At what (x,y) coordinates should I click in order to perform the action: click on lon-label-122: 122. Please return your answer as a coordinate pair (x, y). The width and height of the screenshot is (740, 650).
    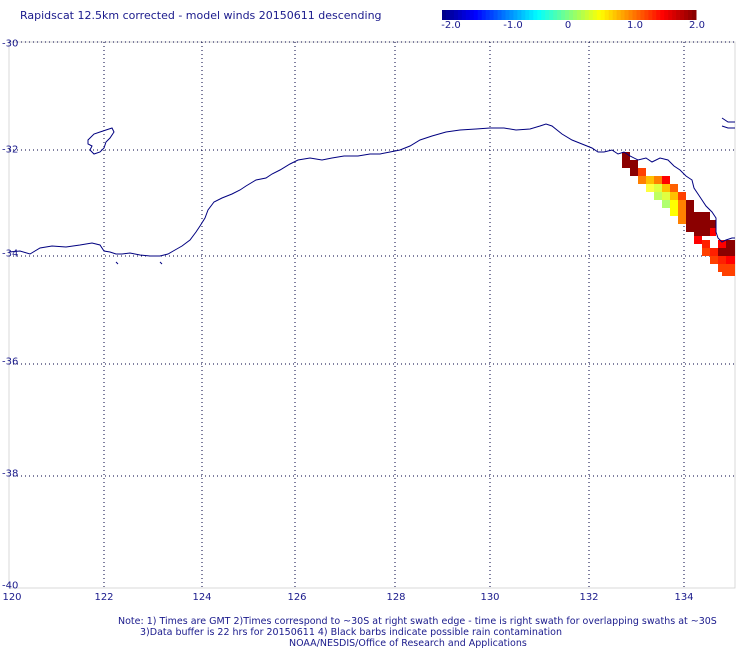
    Looking at the image, I should click on (104, 597).